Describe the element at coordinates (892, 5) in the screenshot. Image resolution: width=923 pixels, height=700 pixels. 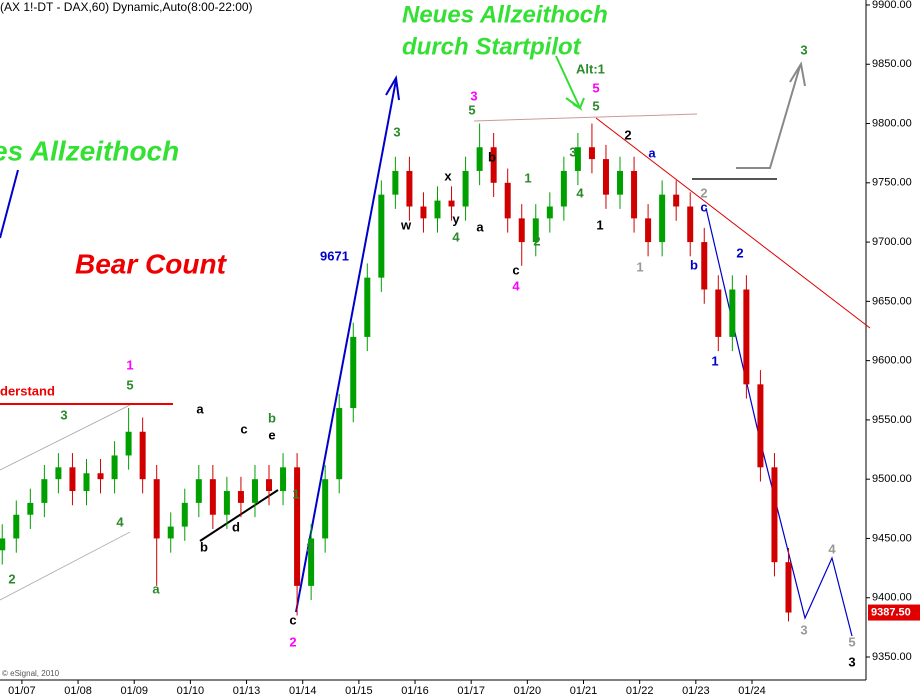
I see `y-tick-label: 9900.00` at that location.